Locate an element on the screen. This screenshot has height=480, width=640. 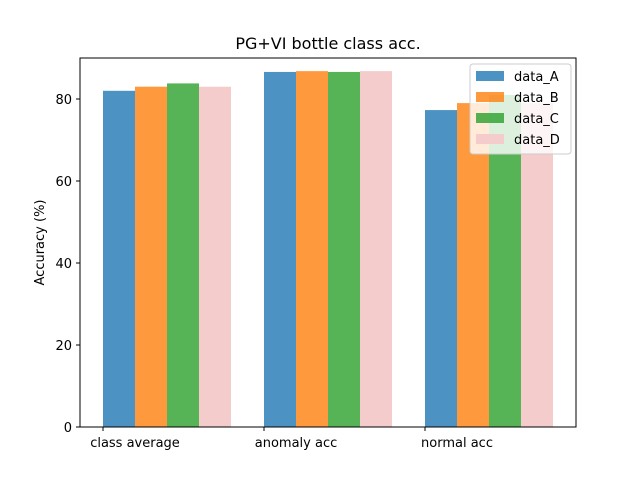
legend-frame is located at coordinates (520, 109).